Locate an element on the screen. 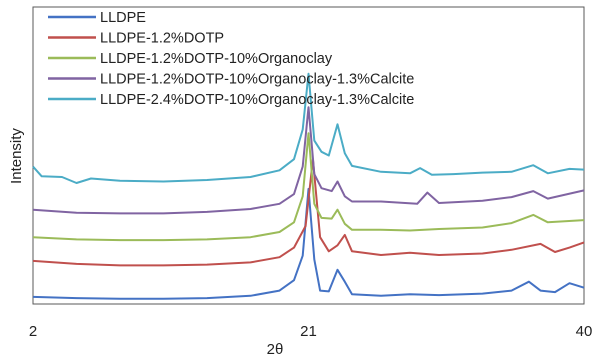 The width and height of the screenshot is (596, 358). legend-label: LLDPE-1.2%DOTP is located at coordinates (162, 39).